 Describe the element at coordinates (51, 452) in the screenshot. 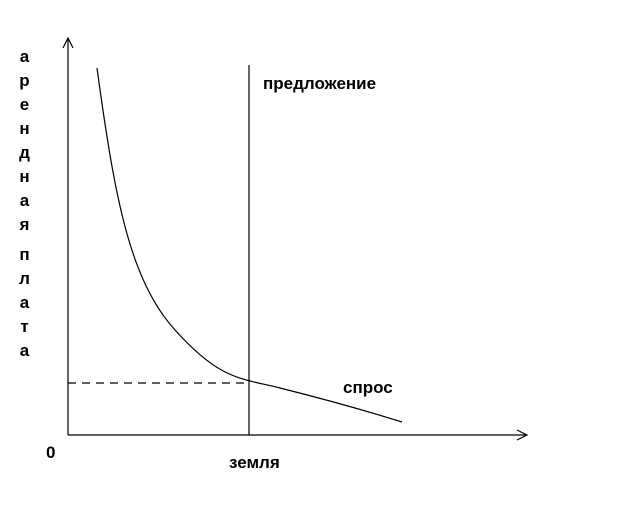

I see `origin-label: 0` at that location.